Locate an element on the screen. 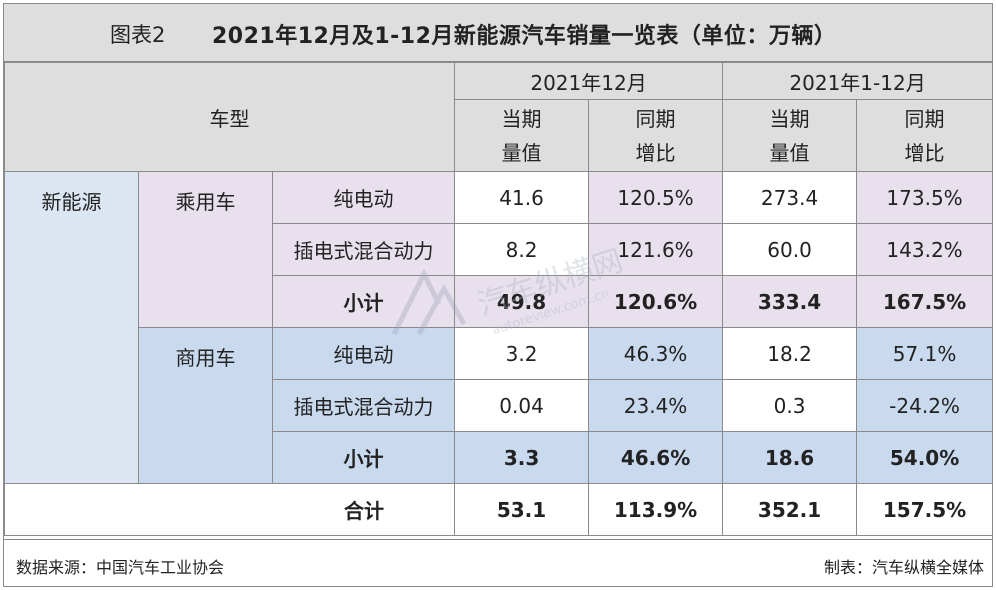 Image resolution: width=996 pixels, height=590 pixels. dec-growth: 120.6% is located at coordinates (656, 301).